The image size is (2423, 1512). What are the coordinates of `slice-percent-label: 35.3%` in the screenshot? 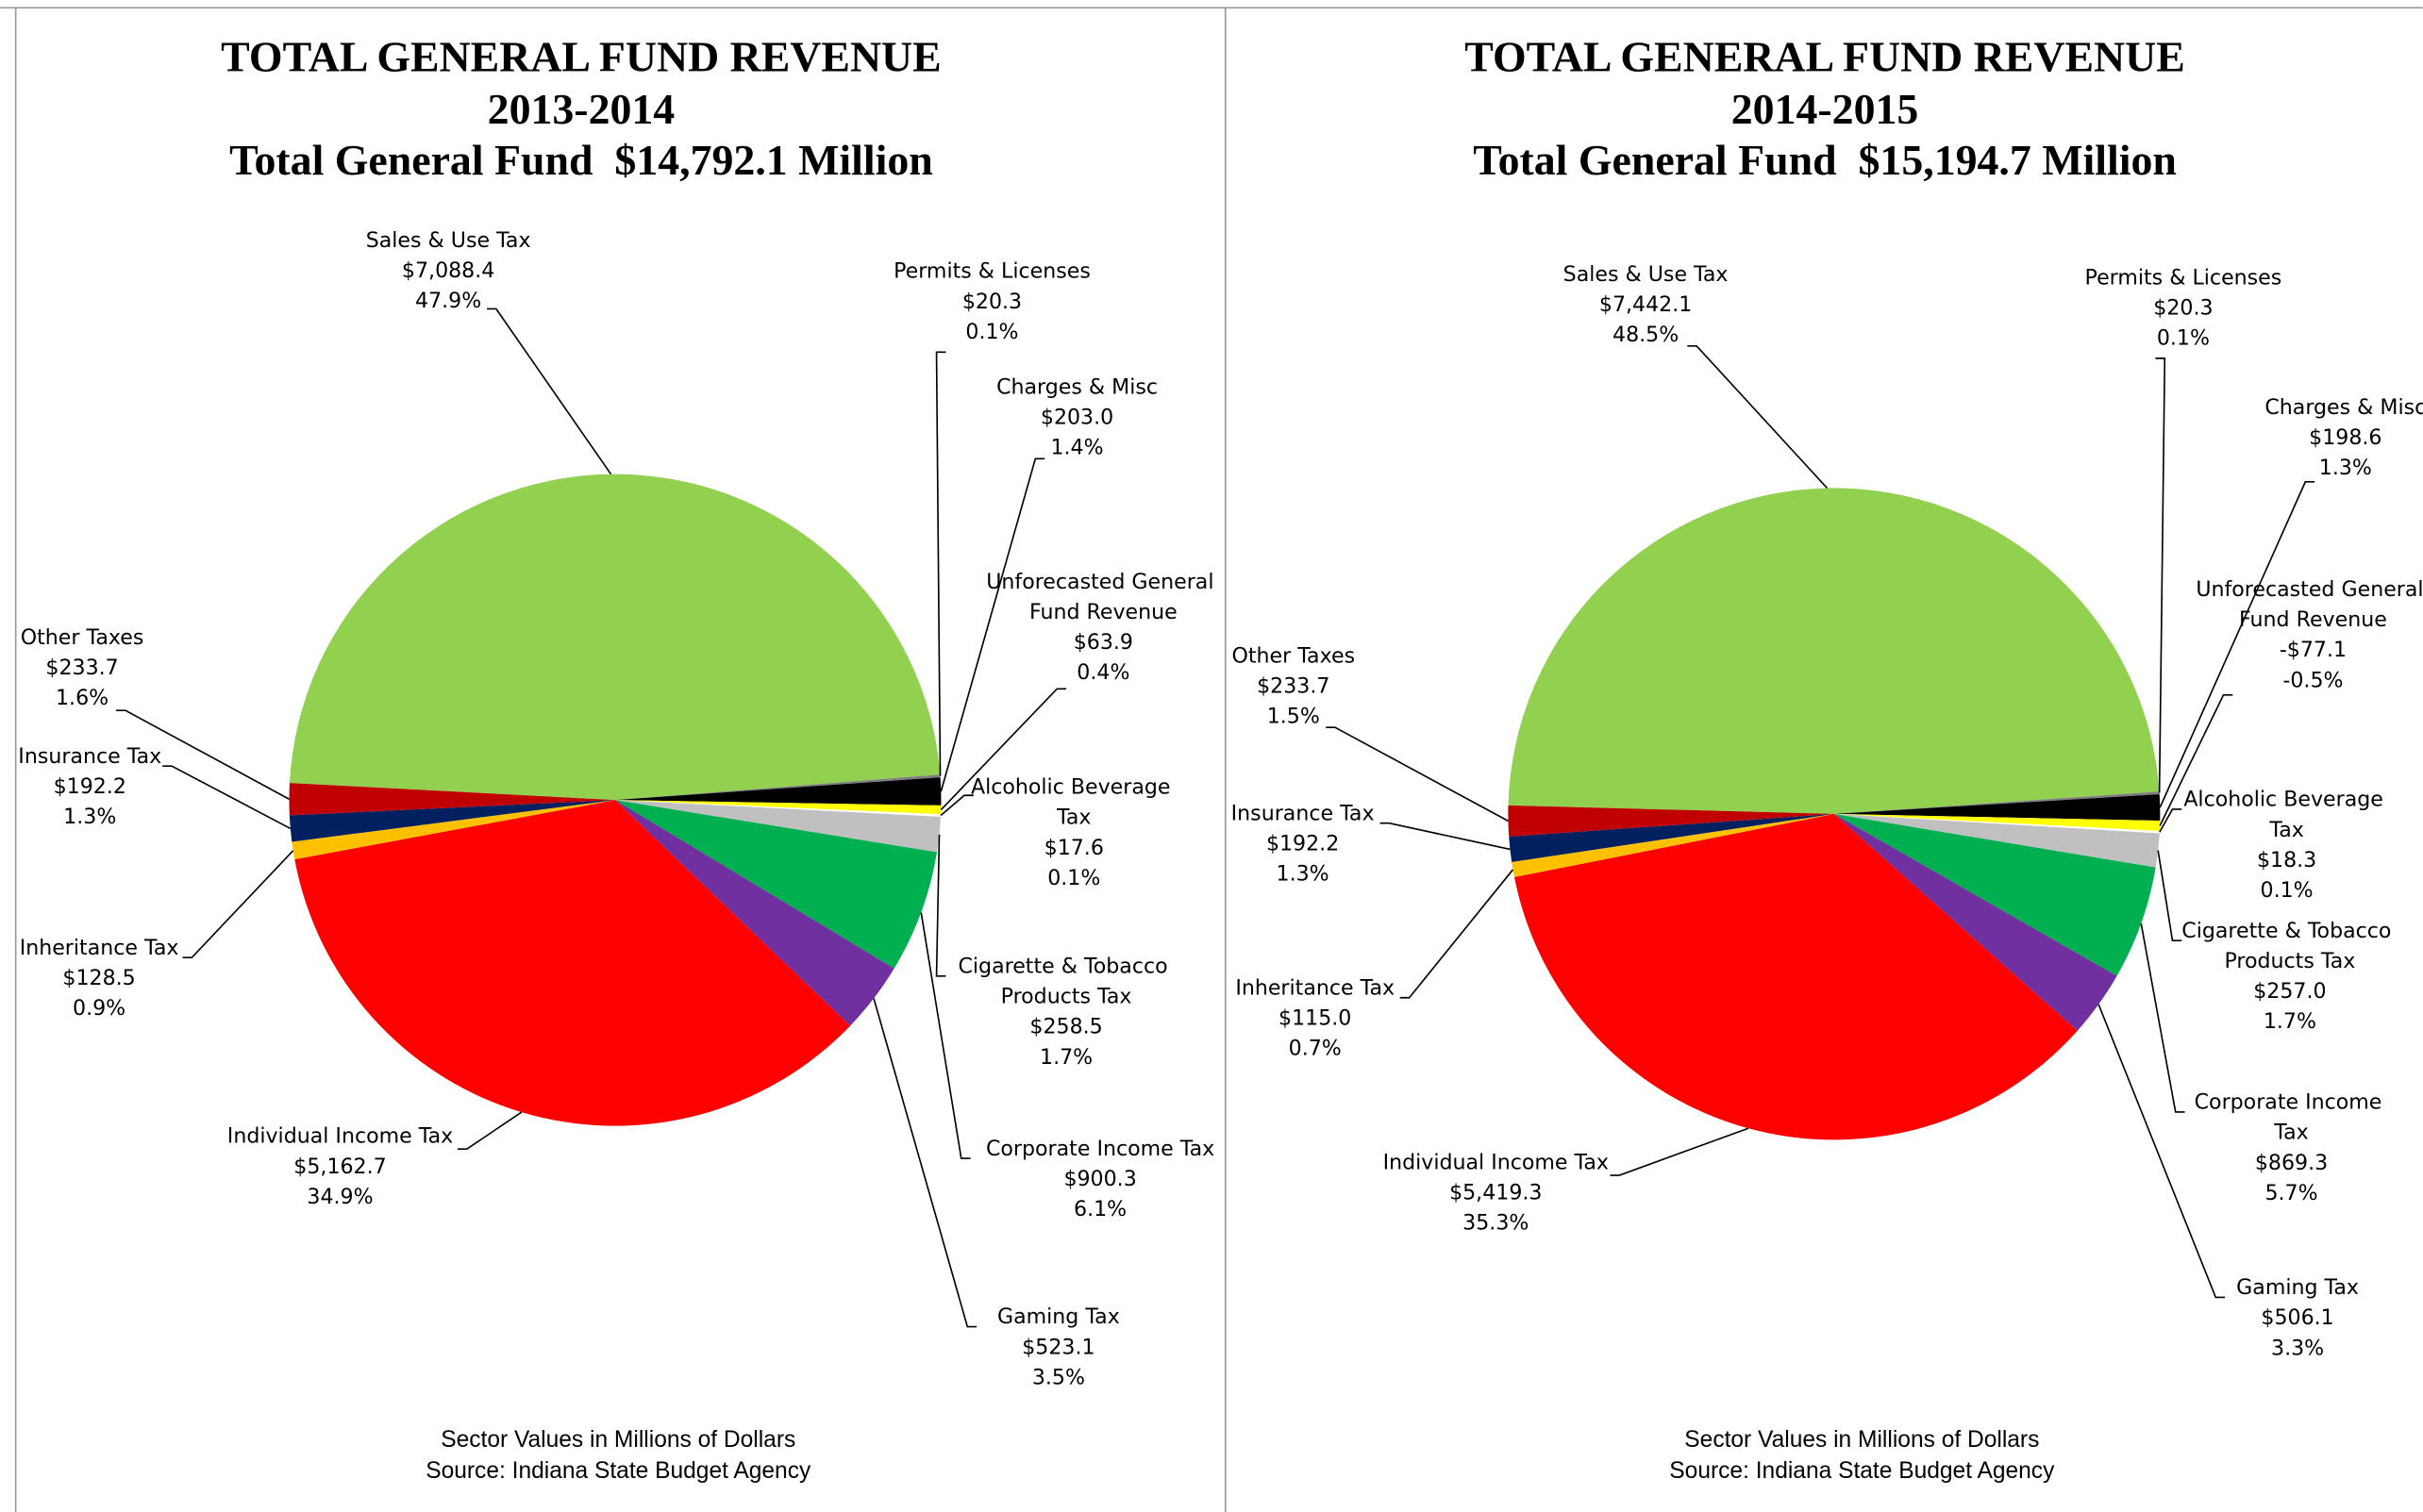 It's located at (1495, 1223).